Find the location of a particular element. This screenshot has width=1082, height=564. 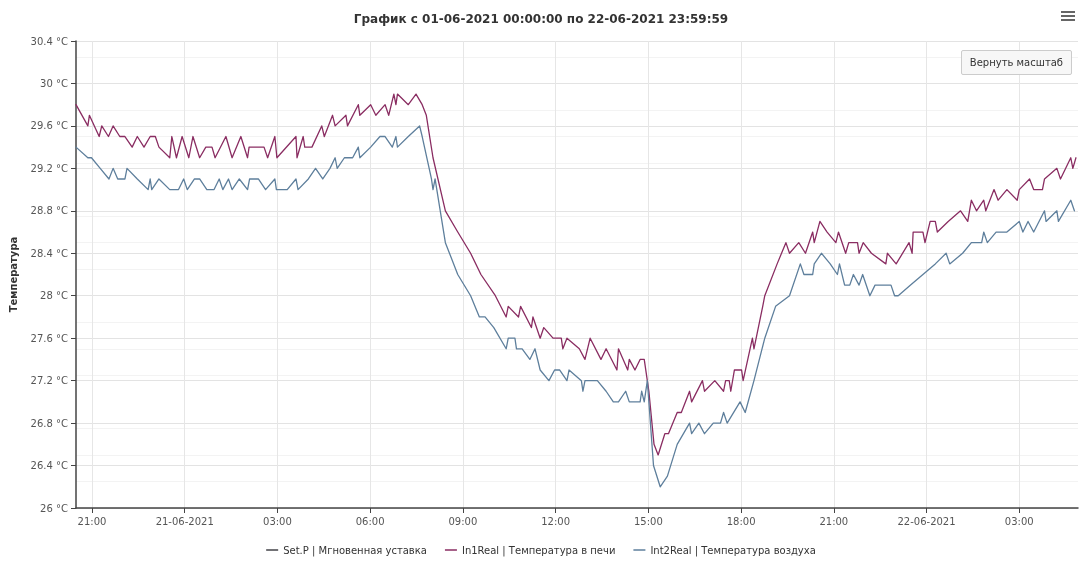

x-tick-label: 09:00 is located at coordinates (463, 521).